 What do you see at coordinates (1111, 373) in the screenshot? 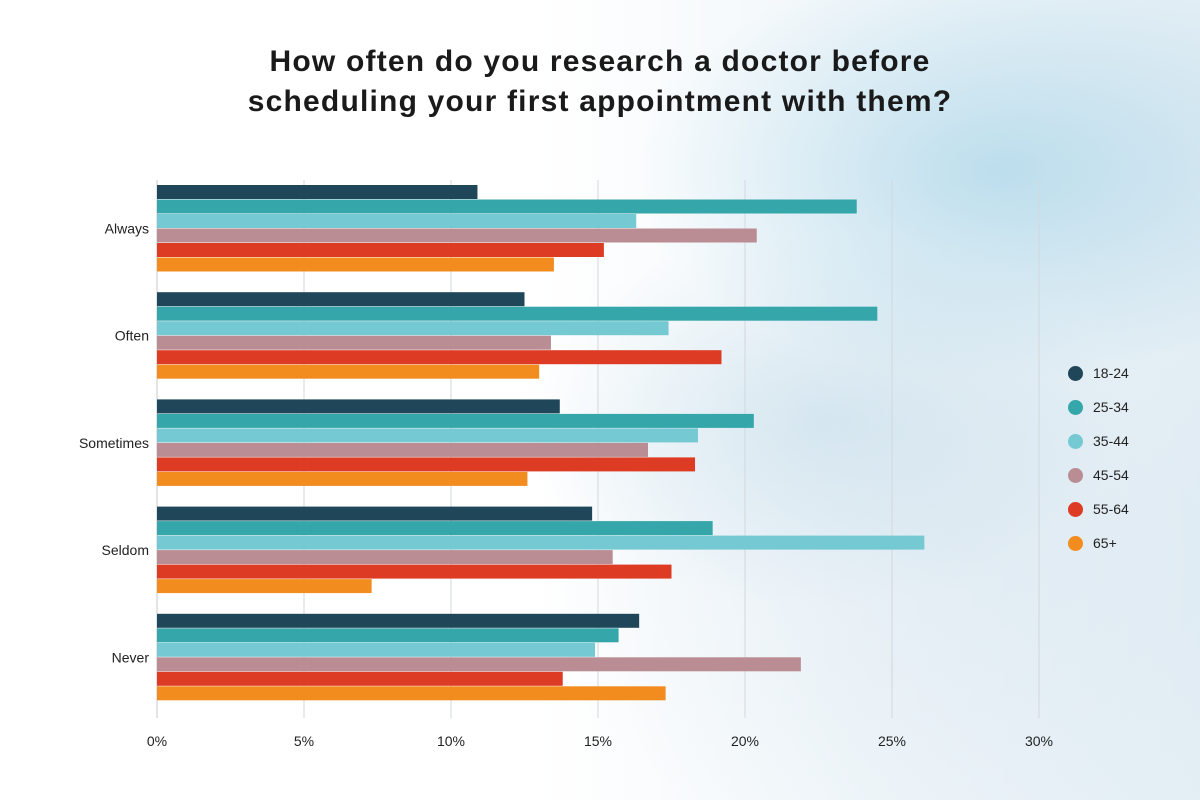
I see `legend-label: 18-24` at bounding box center [1111, 373].